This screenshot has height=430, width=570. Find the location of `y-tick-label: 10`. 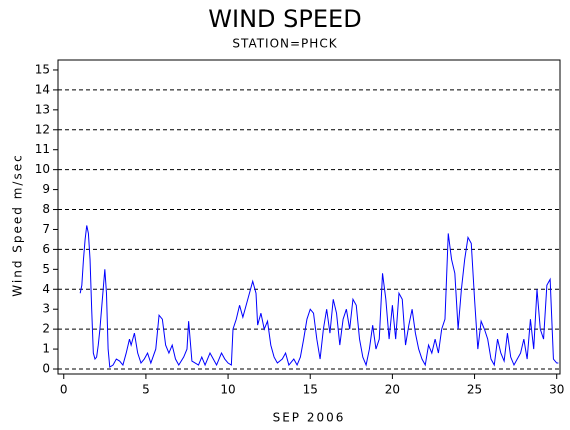

y-tick-label: 10 is located at coordinates (42, 169).